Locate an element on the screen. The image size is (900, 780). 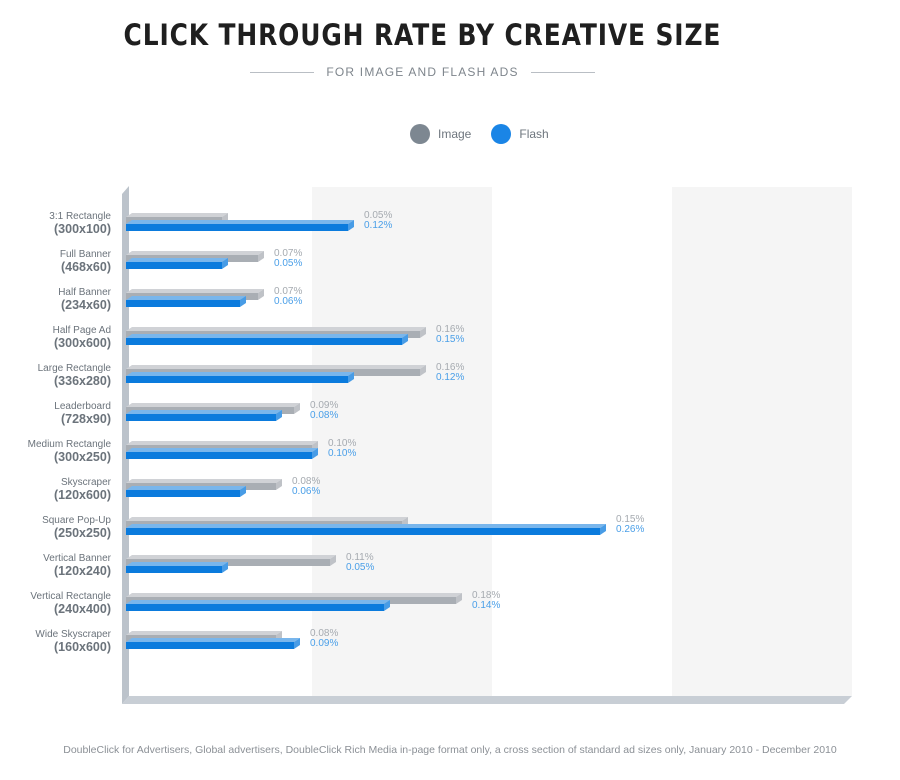
bar-flash-leaderboard is located at coordinates (201, 417).